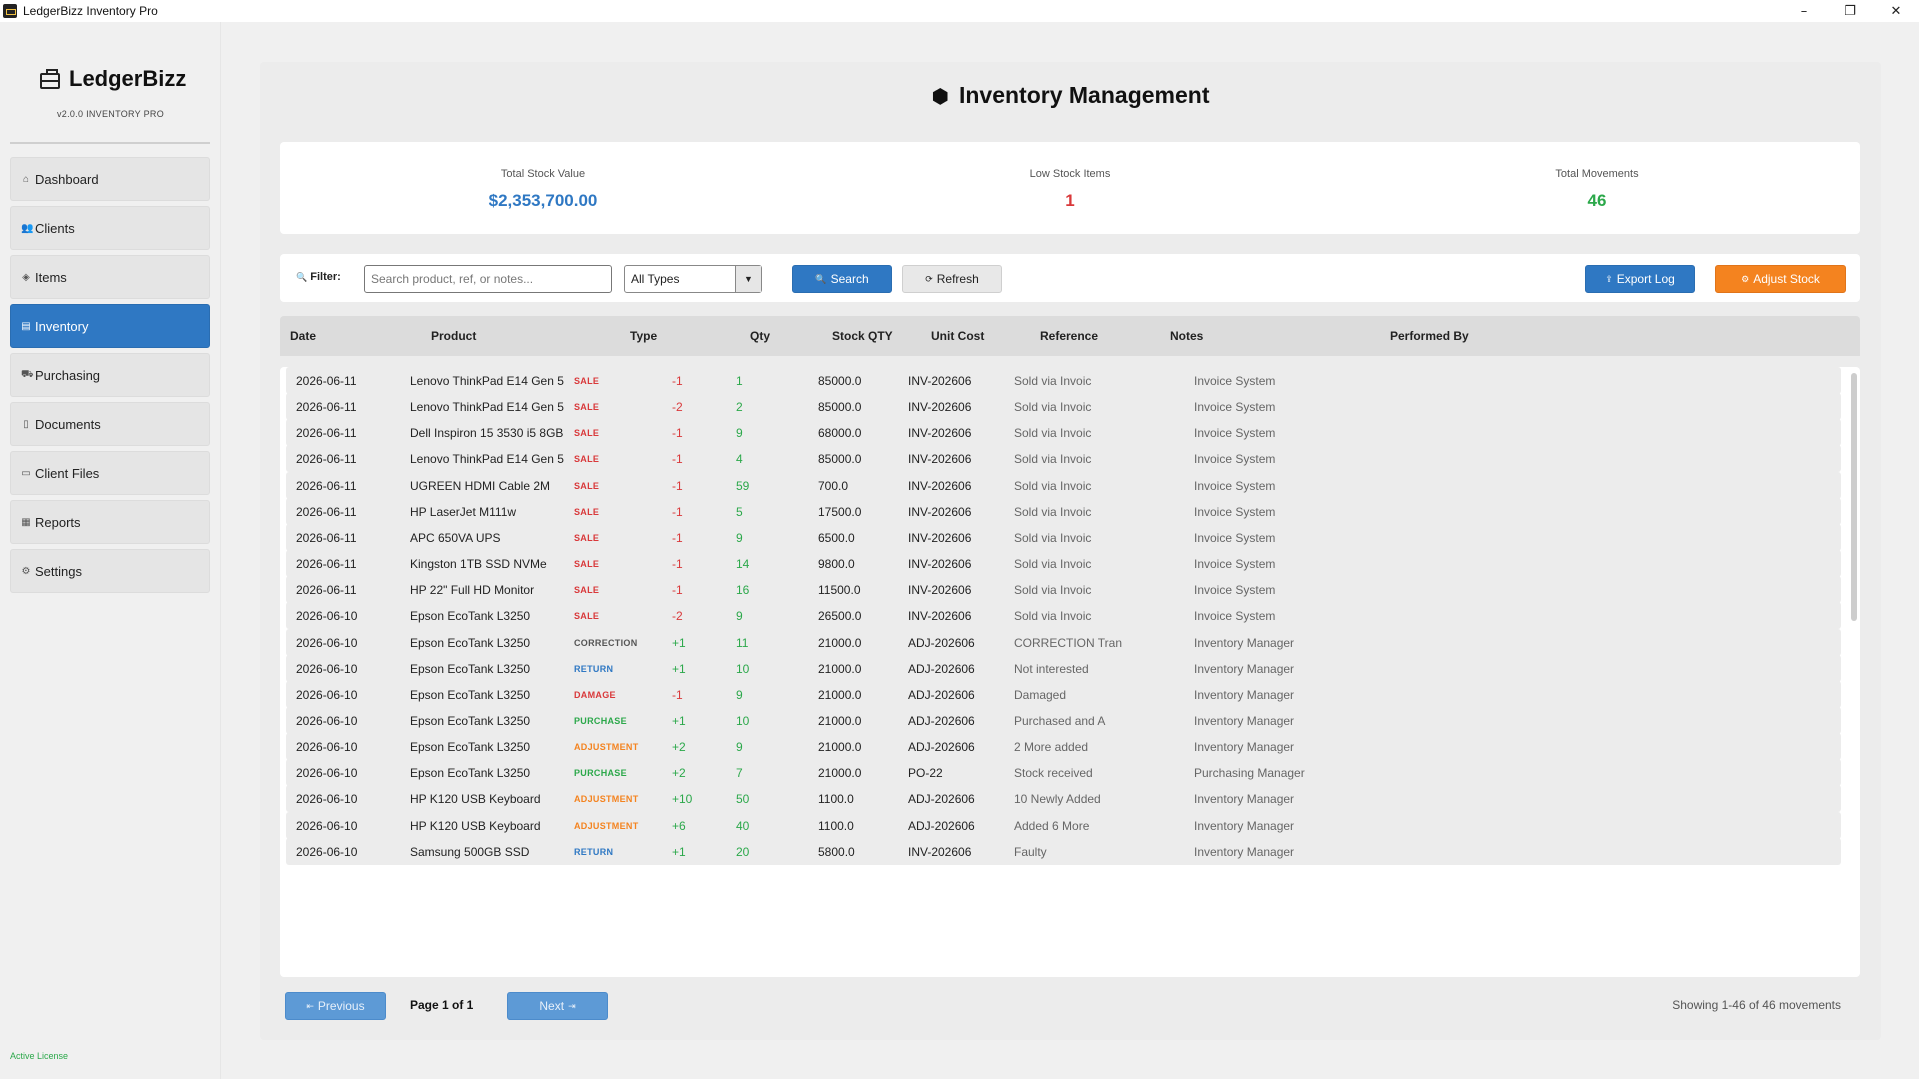 The height and width of the screenshot is (1079, 1919). I want to click on cell-notes: Stock received, so click(1053, 773).